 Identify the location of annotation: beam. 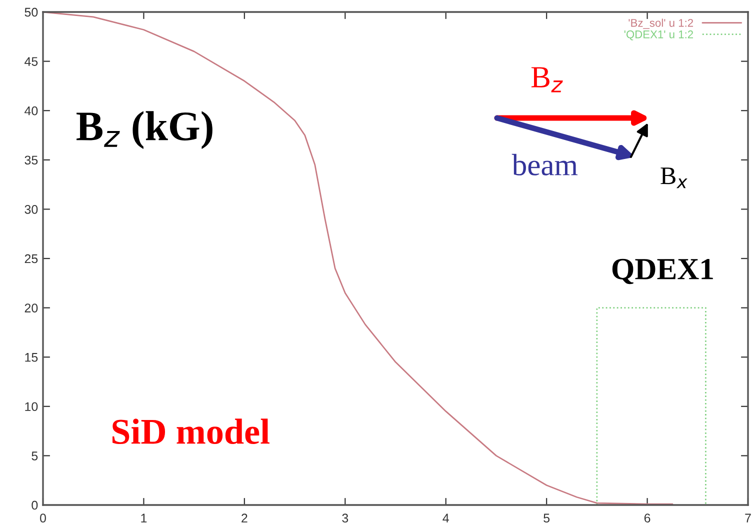
(545, 165).